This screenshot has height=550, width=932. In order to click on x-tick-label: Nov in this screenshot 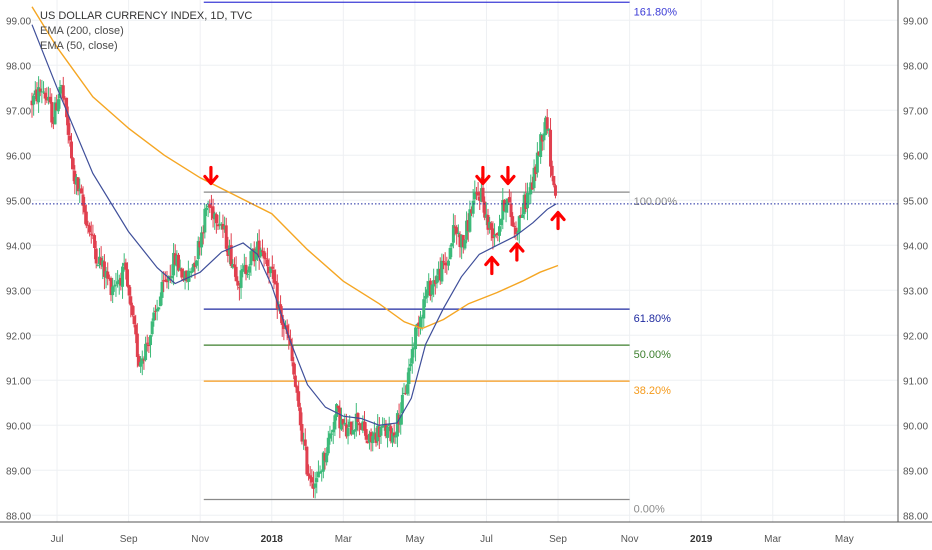, I will do `click(630, 539)`.